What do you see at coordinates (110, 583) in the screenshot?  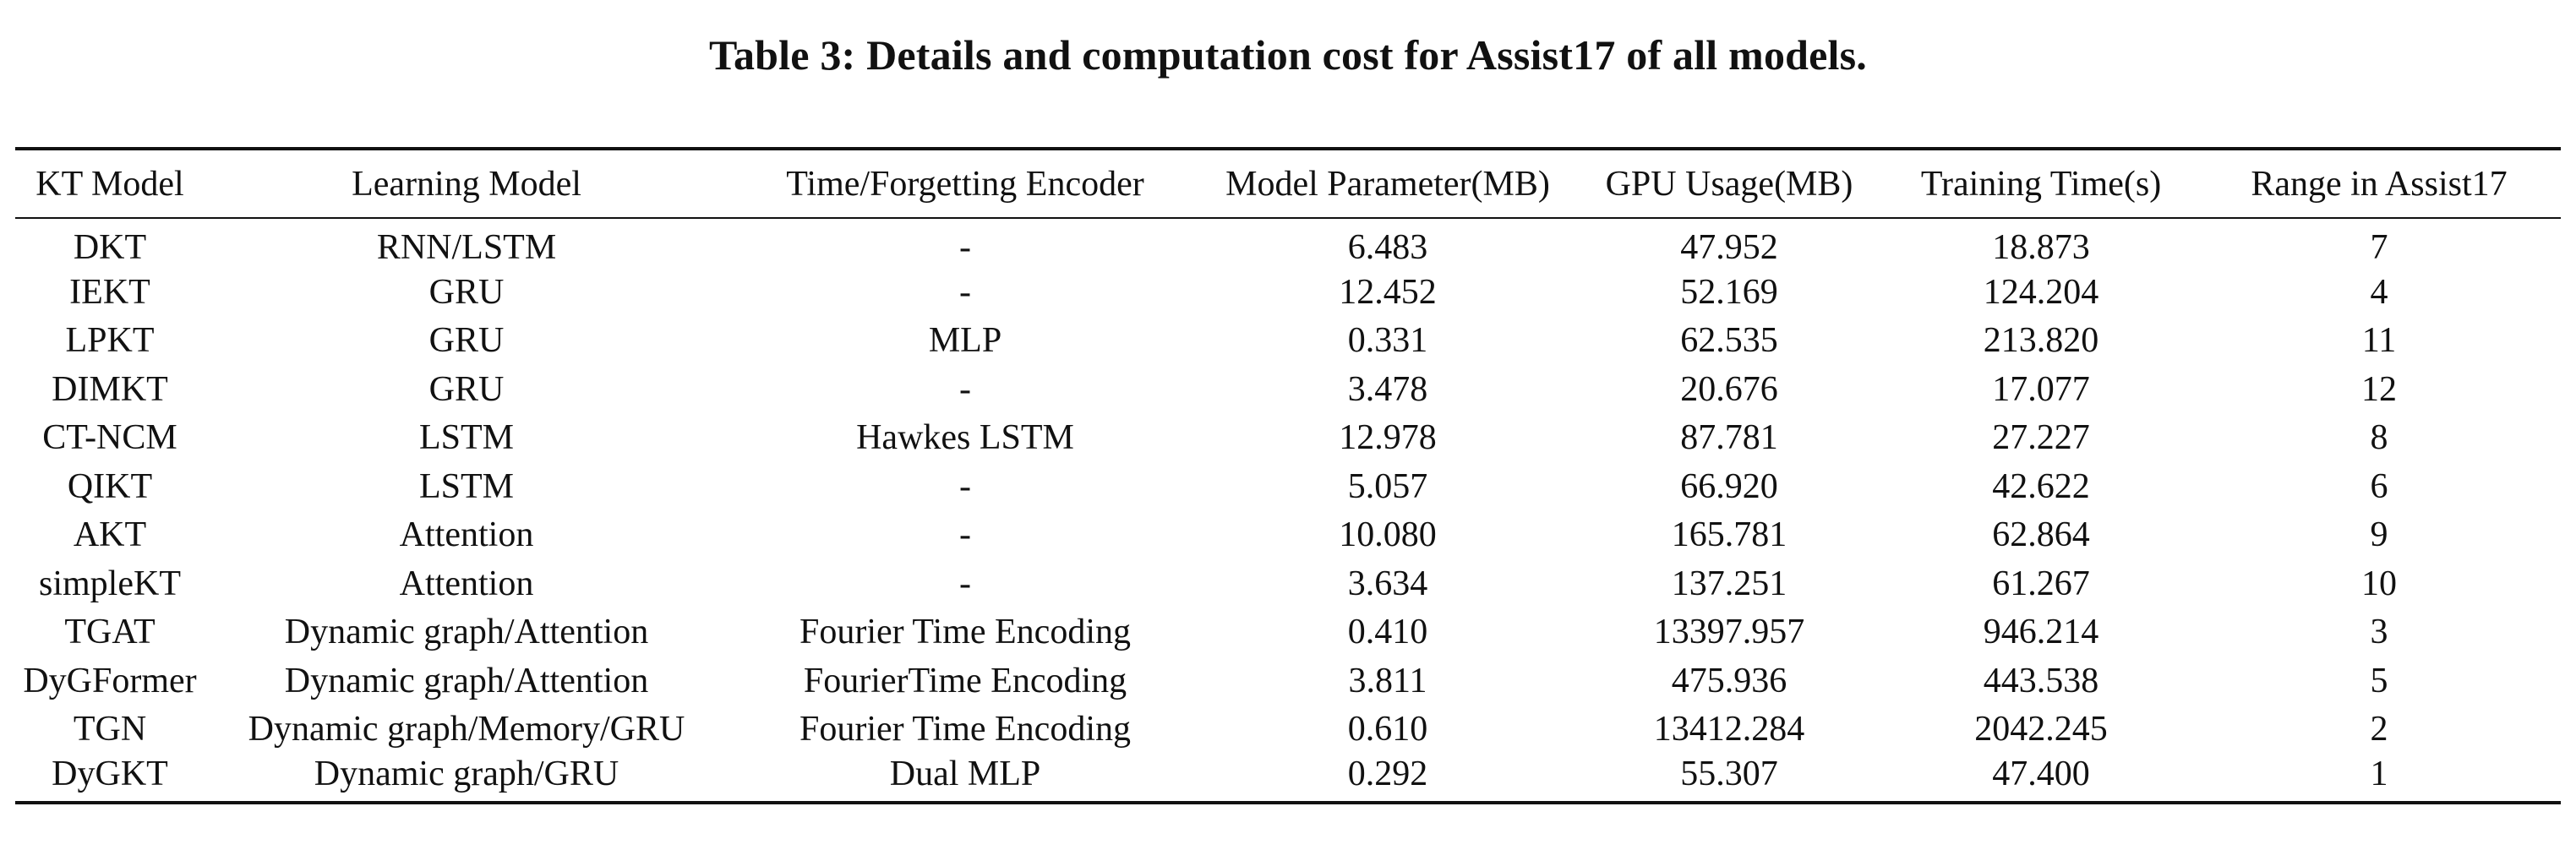 I see `cell-kt-model: simpleKT` at bounding box center [110, 583].